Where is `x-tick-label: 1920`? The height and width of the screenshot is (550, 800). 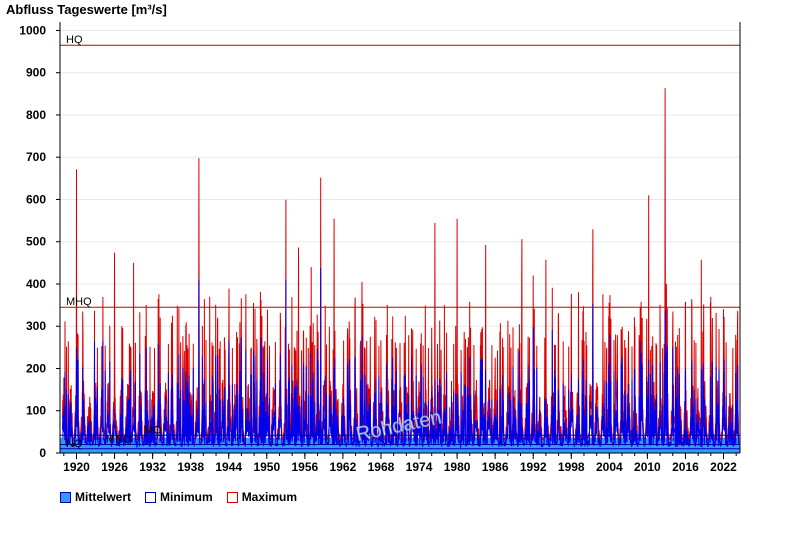
x-tick-label: 1920 is located at coordinates (76, 467).